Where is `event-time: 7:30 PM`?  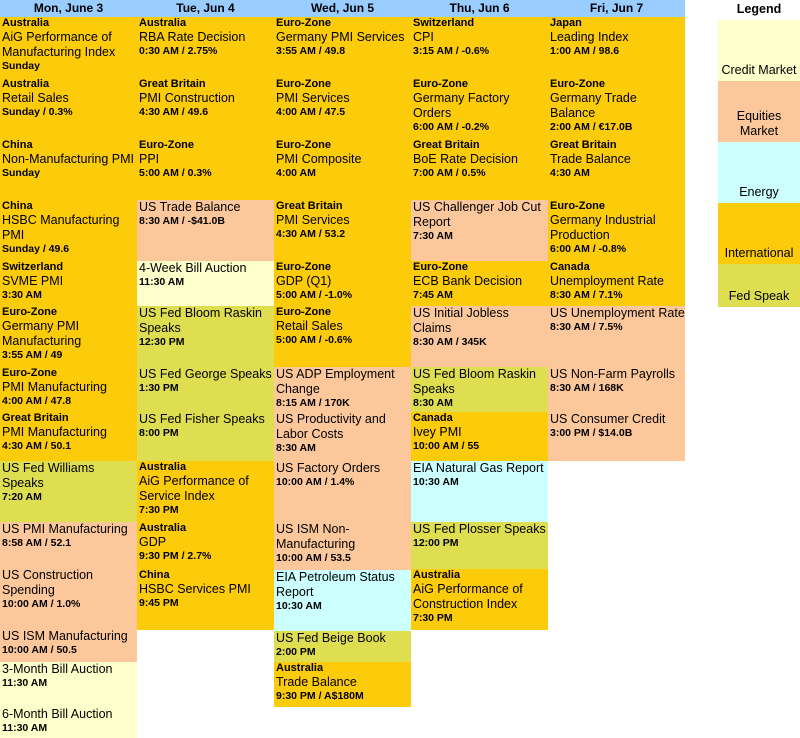
event-time: 7:30 PM is located at coordinates (159, 510).